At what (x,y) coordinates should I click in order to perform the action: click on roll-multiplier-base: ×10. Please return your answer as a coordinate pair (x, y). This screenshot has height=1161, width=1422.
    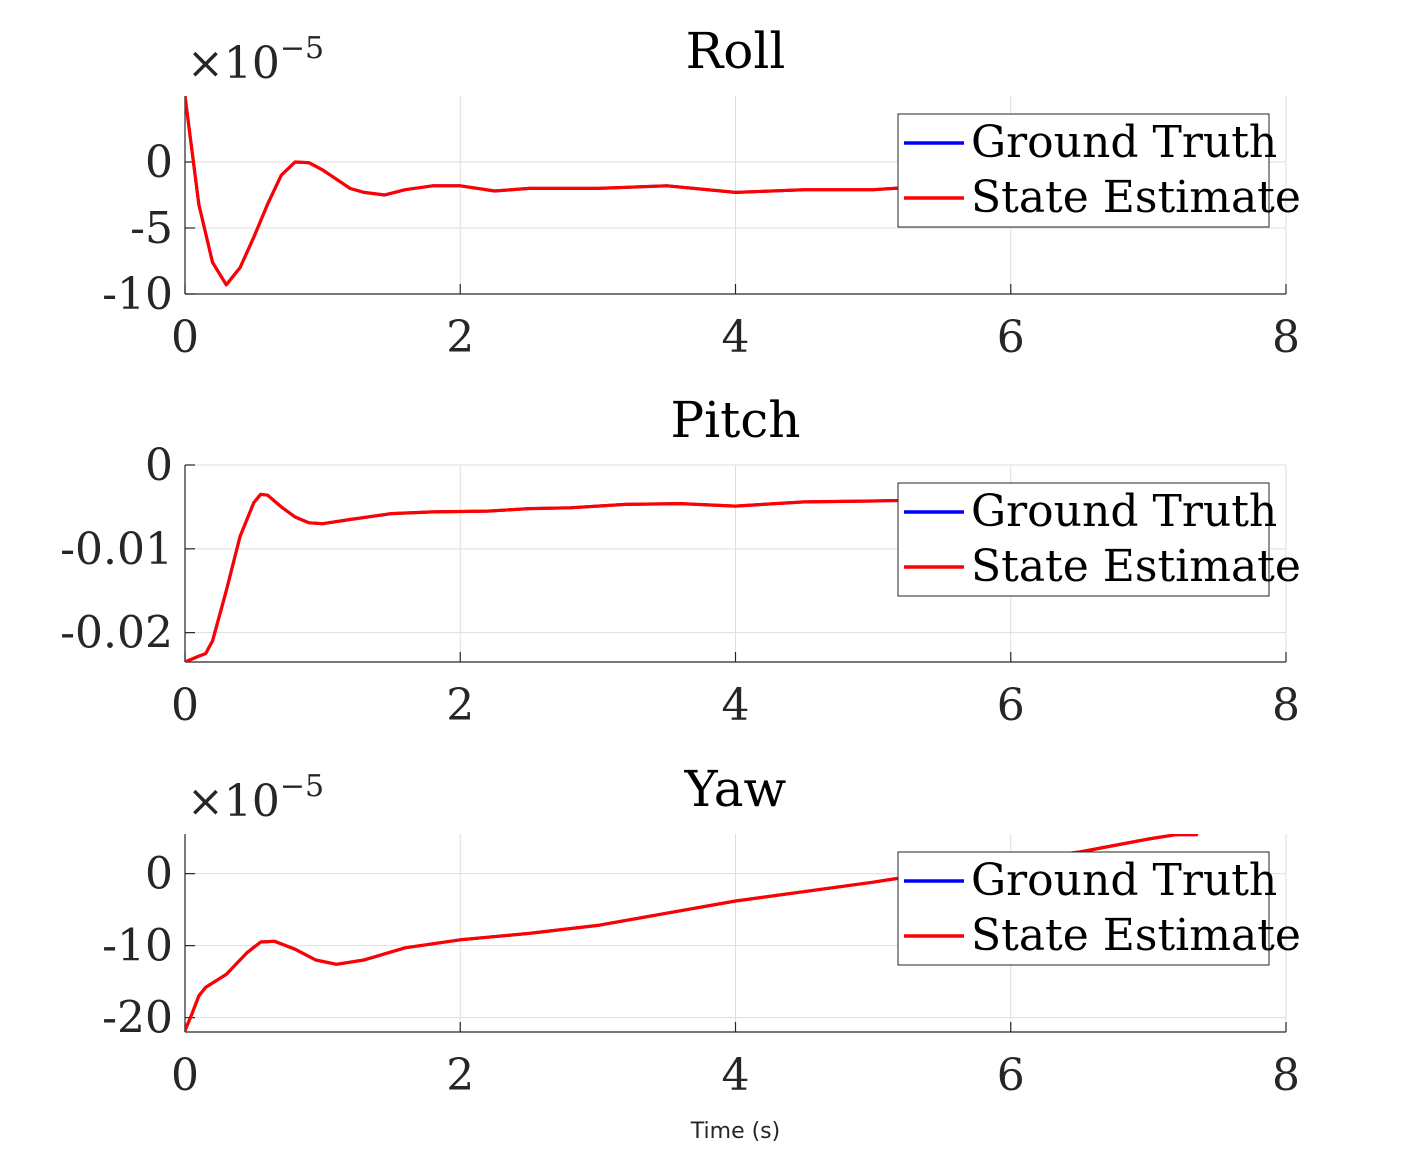
    Looking at the image, I should click on (233, 63).